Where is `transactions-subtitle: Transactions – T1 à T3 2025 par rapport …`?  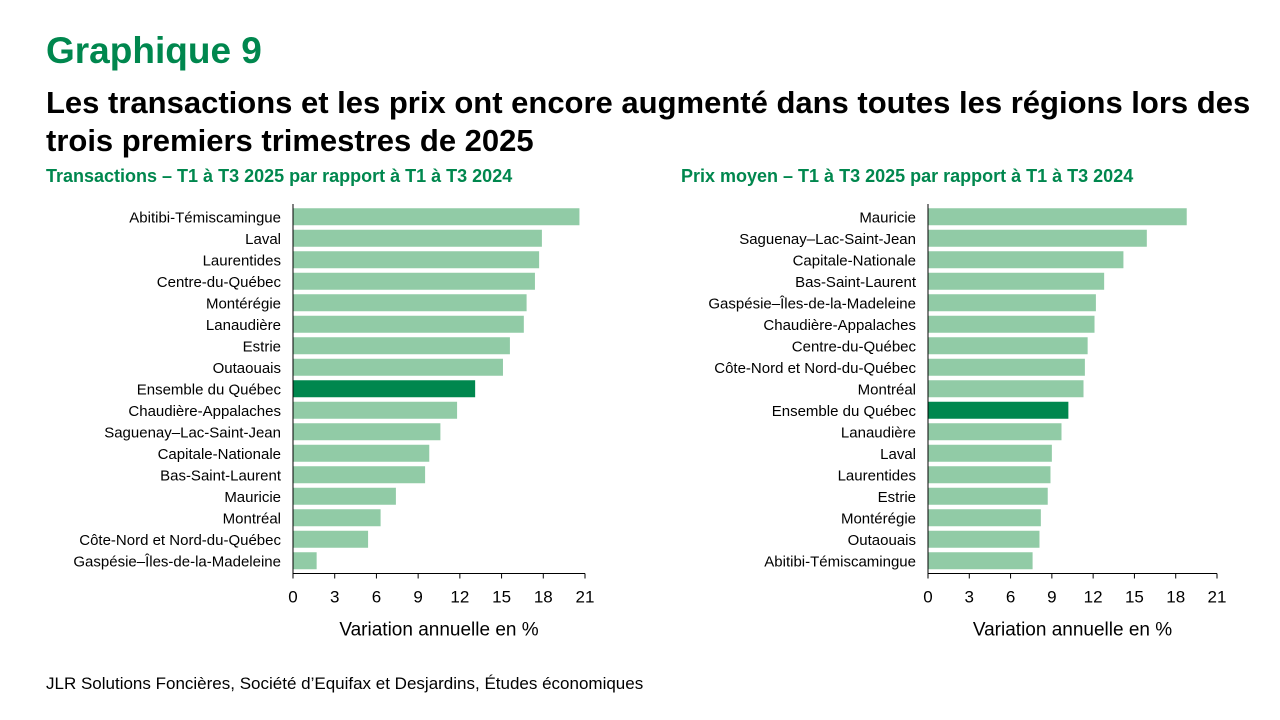 transactions-subtitle: Transactions – T1 à T3 2025 par rapport … is located at coordinates (279, 176).